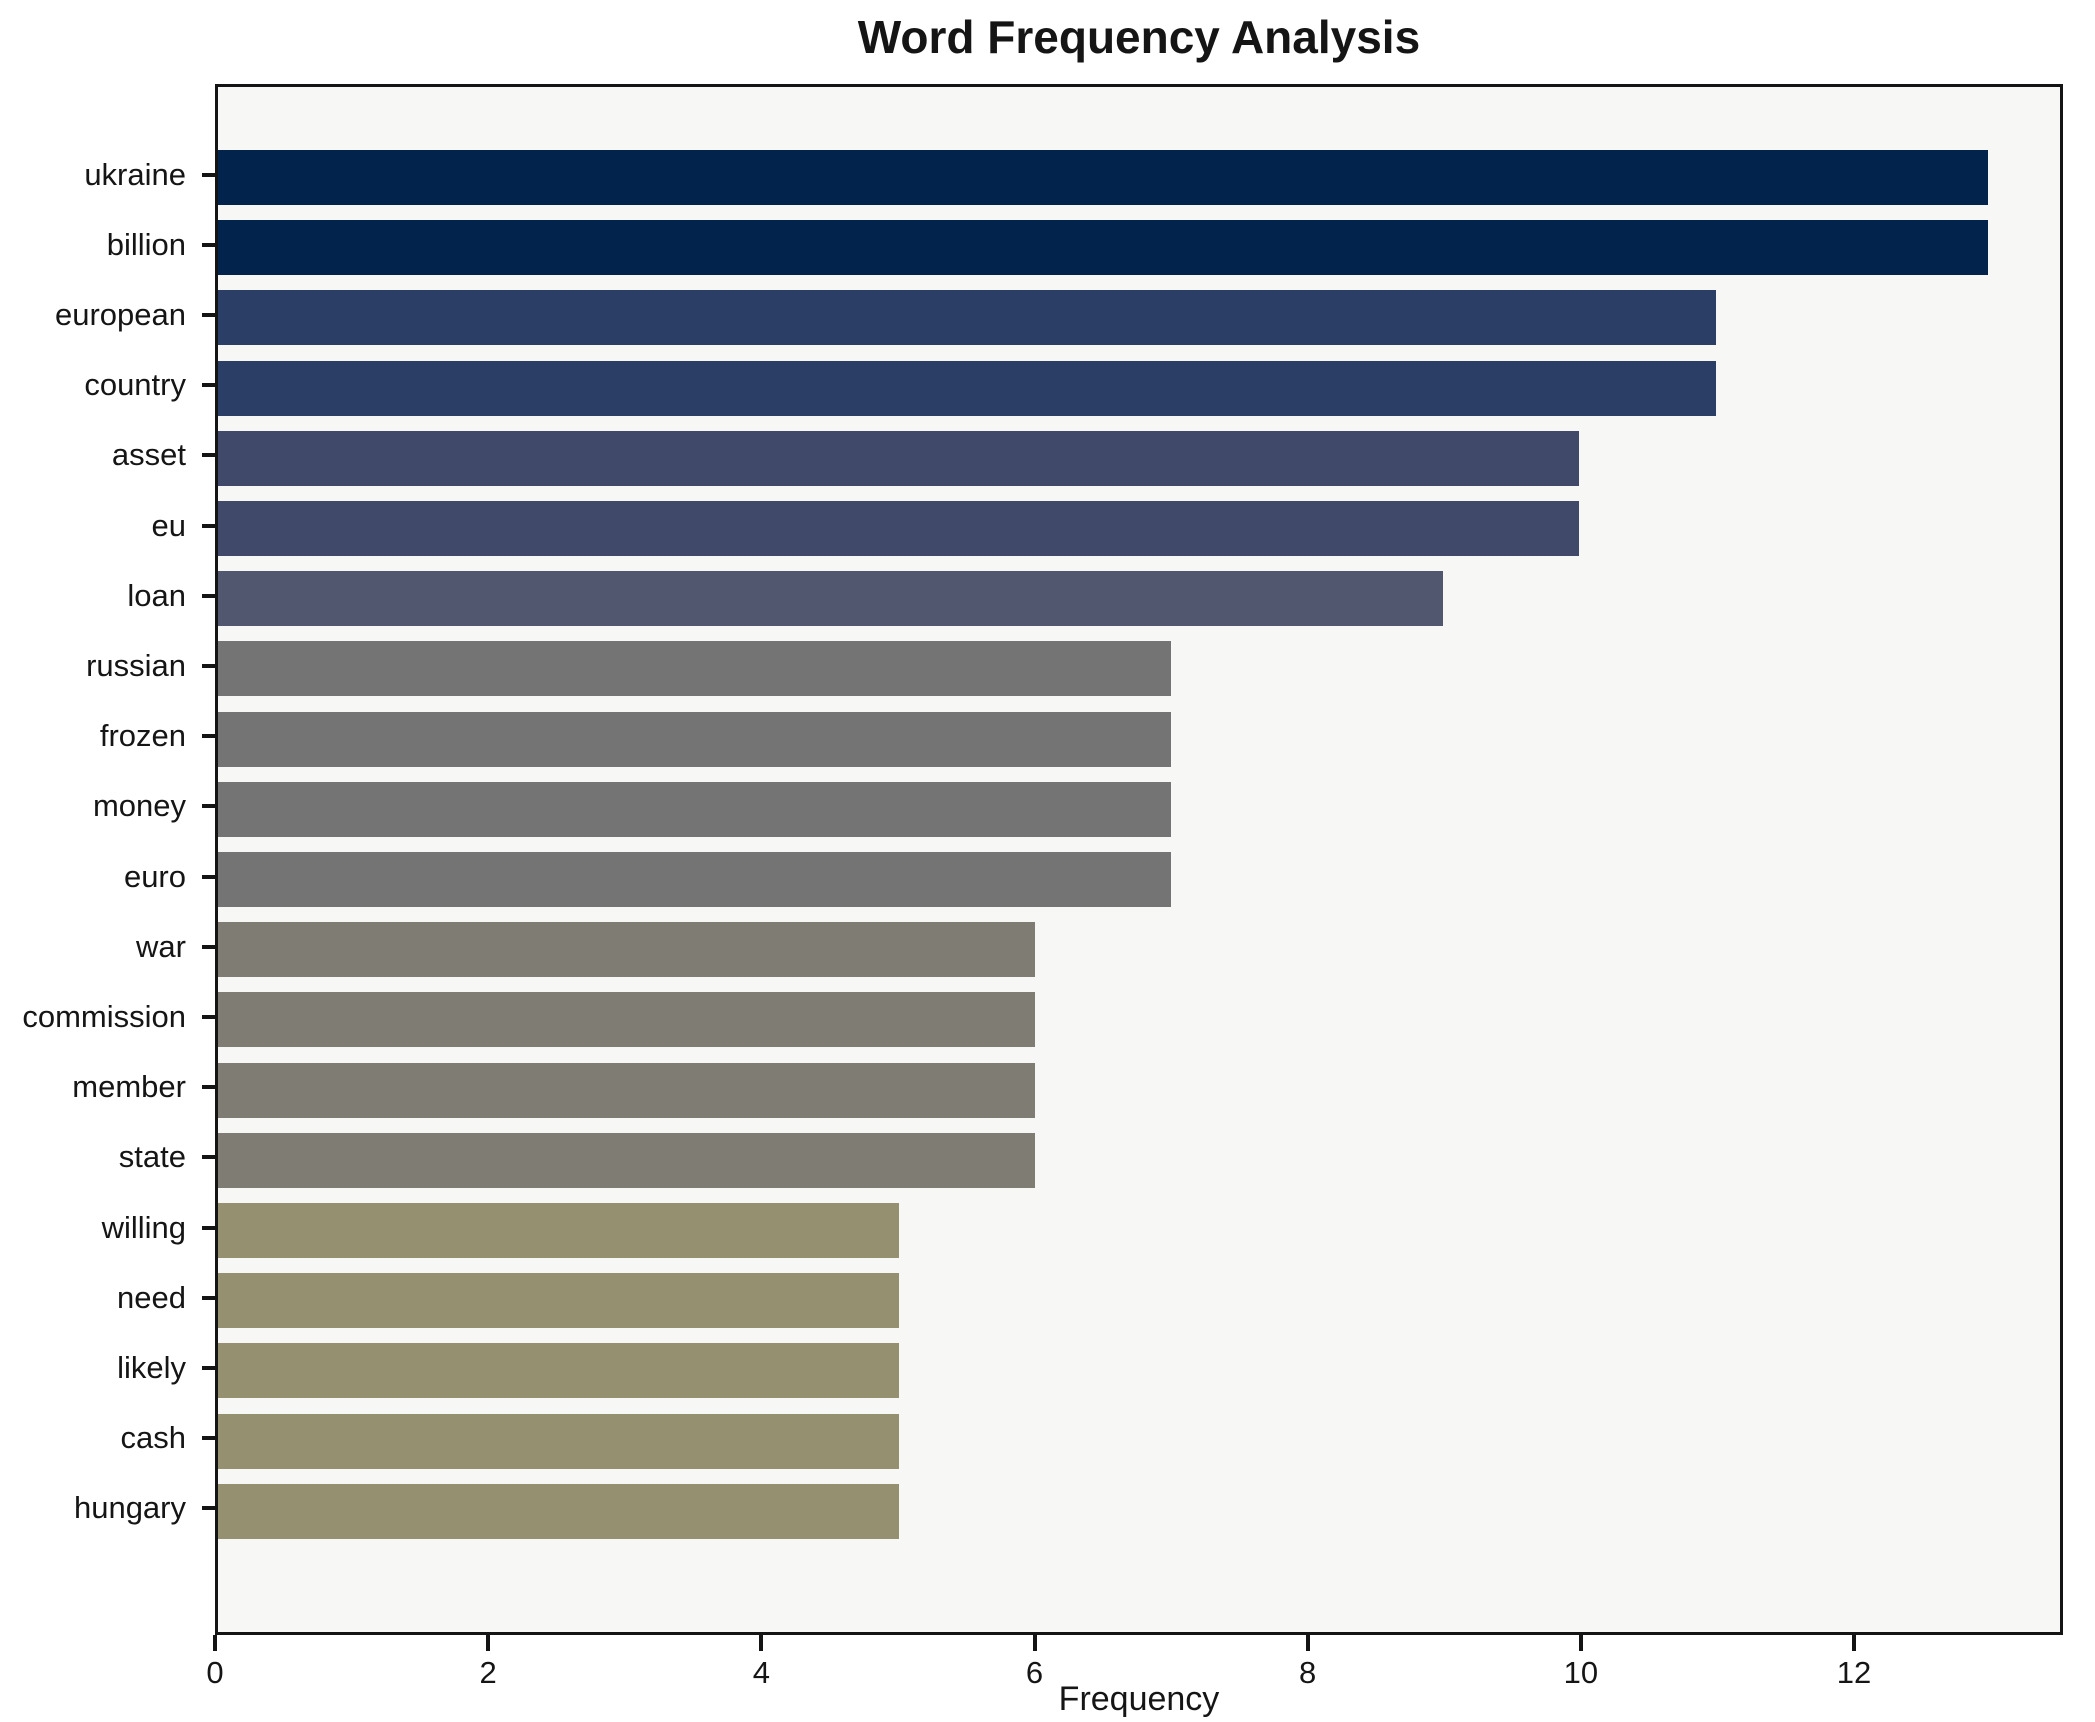 This screenshot has width=2095, height=1722. Describe the element at coordinates (761, 1672) in the screenshot. I see `x-tick-label-4: 4` at that location.